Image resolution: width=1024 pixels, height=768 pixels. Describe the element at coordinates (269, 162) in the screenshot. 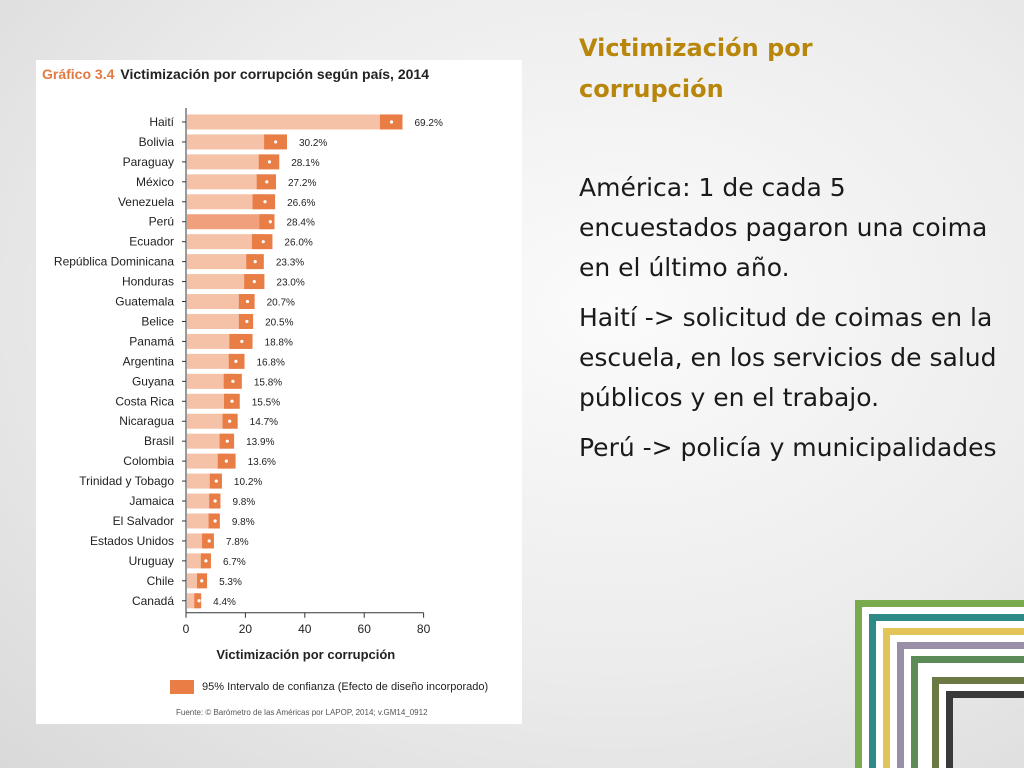

I see `point-paraguay` at that location.